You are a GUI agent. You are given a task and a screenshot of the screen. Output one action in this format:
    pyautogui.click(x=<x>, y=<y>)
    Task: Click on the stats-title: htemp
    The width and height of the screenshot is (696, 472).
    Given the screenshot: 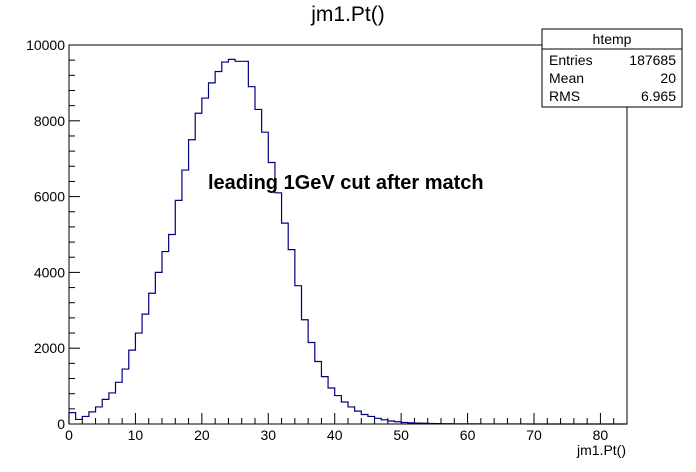 What is the action you would take?
    pyautogui.click(x=612, y=39)
    